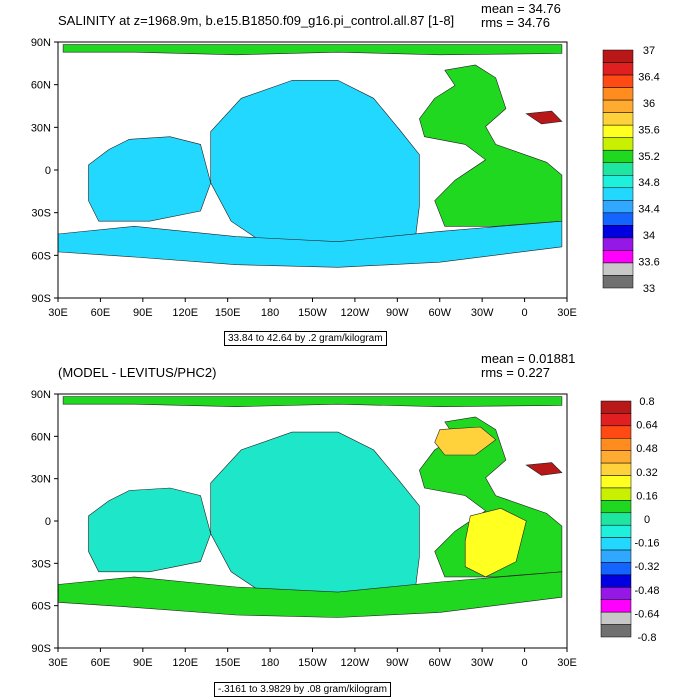 This screenshot has width=700, height=700. I want to click on lon-tick-label: 0, so click(525, 663).